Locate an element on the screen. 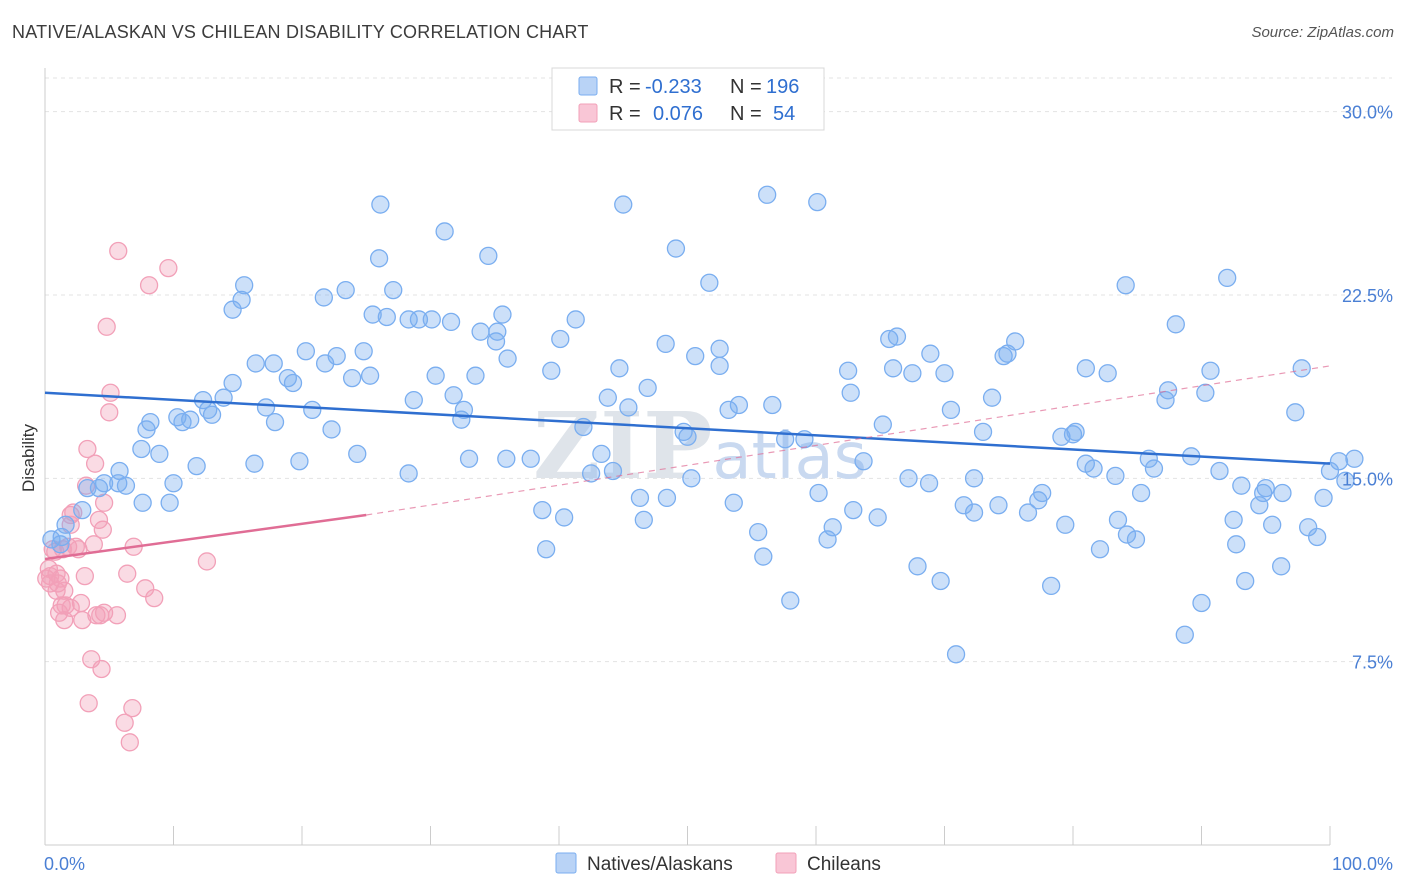 This screenshot has width=1406, height=892. legend-swatch-chileans is located at coordinates (588, 113).